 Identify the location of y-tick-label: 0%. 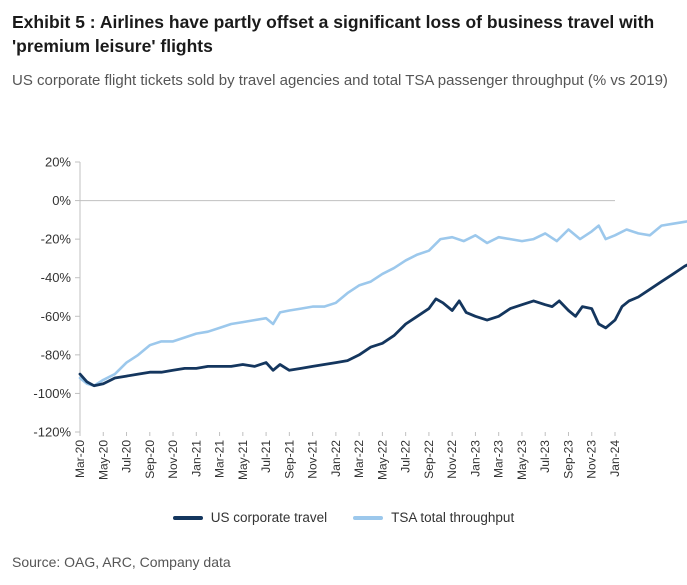
(61, 200).